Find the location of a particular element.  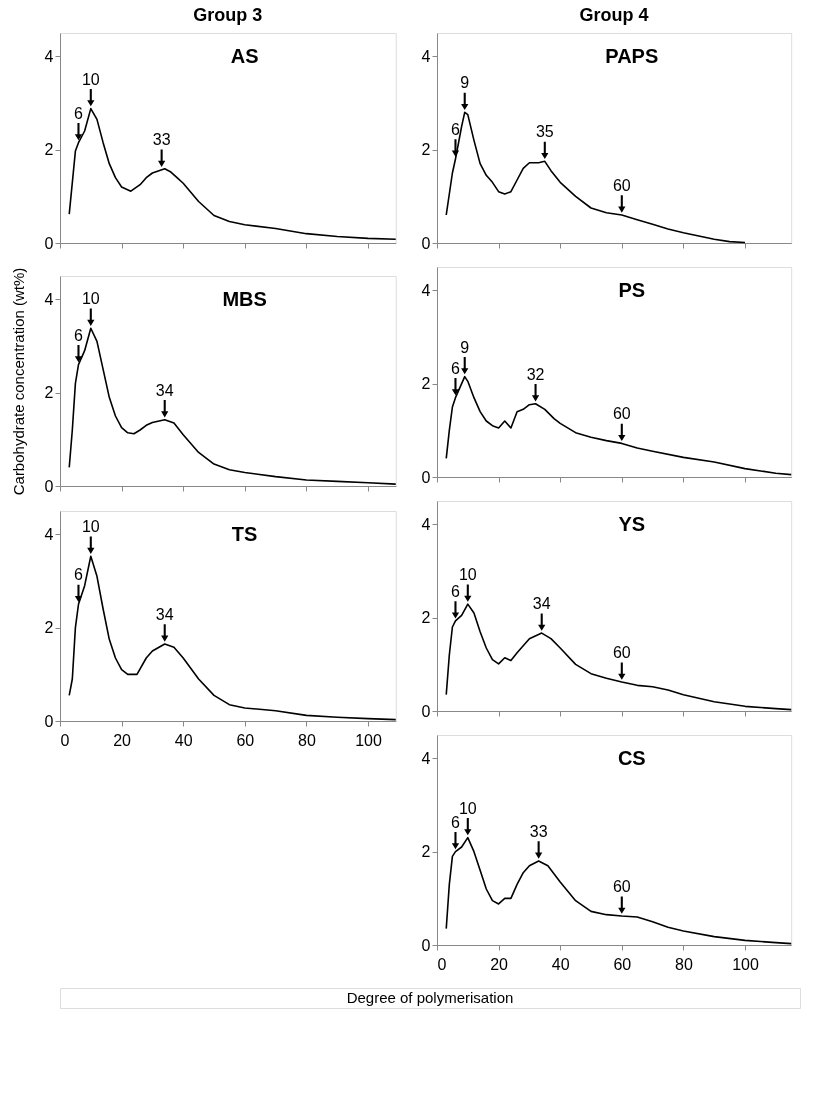

text: MBS is located at coordinates (244, 299).